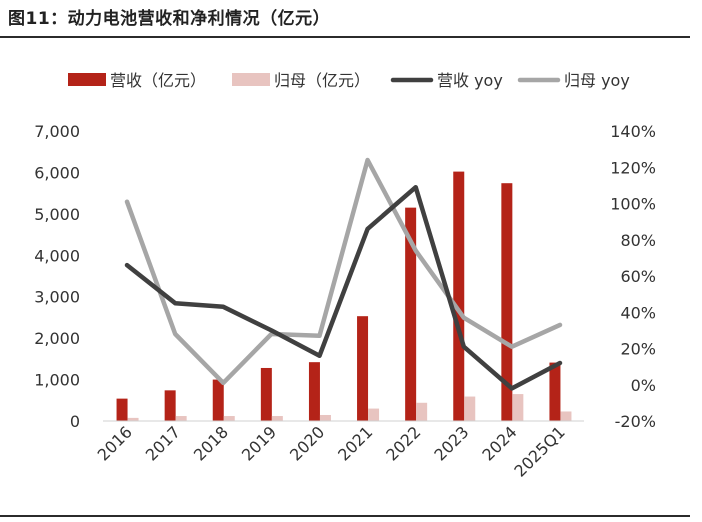 The height and width of the screenshot is (522, 702). Describe the element at coordinates (638, 276) in the screenshot. I see `y-tick-label-right: 60%` at that location.